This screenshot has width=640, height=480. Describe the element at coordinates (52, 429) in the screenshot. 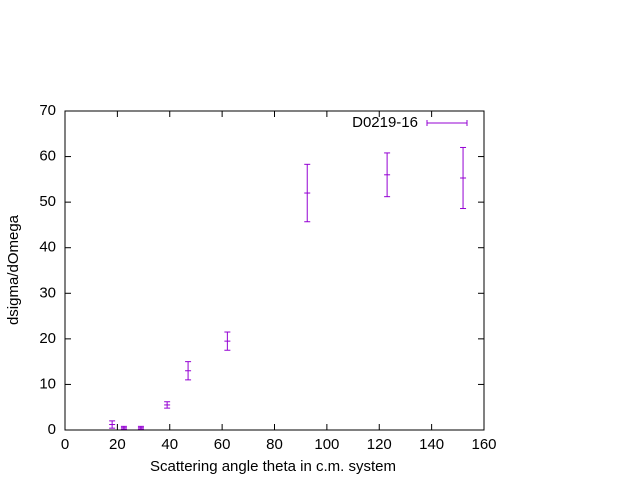

I see `y-tick-label: 0` at that location.